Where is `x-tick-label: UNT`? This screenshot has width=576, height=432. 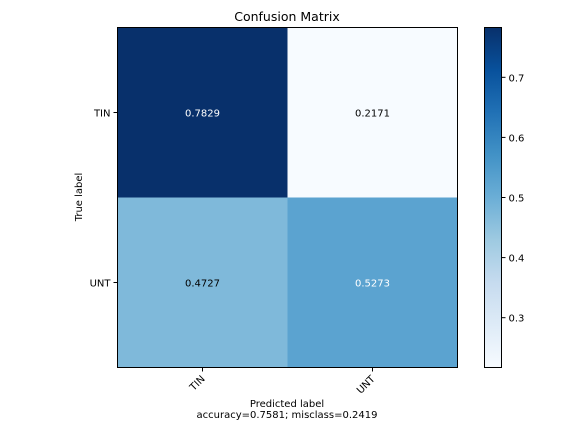 x-tick-label: UNT is located at coordinates (366, 384).